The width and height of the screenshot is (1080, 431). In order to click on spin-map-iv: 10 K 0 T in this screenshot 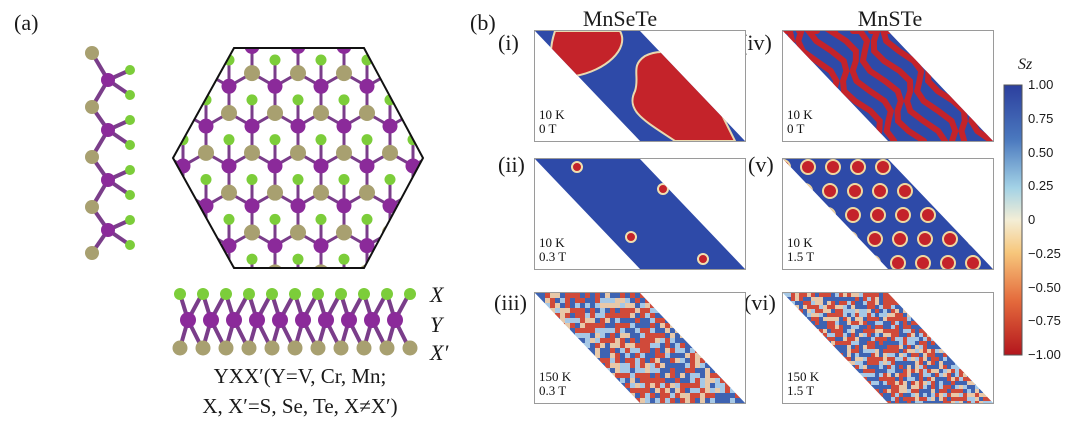, I will do `click(888, 86)`.